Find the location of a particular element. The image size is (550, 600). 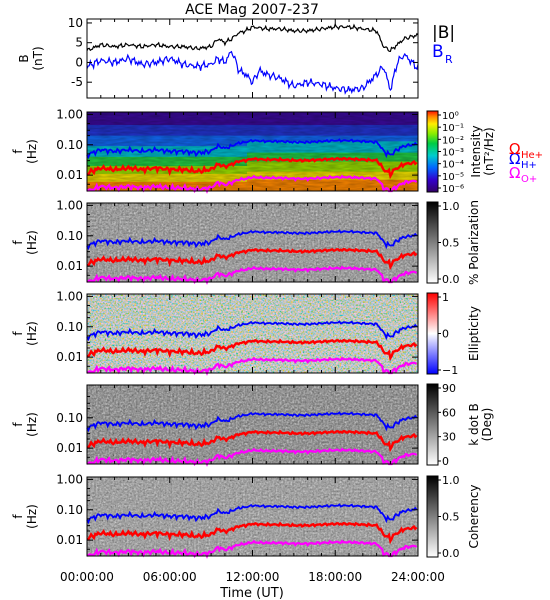

legend-b-total: |B| is located at coordinates (443, 33).